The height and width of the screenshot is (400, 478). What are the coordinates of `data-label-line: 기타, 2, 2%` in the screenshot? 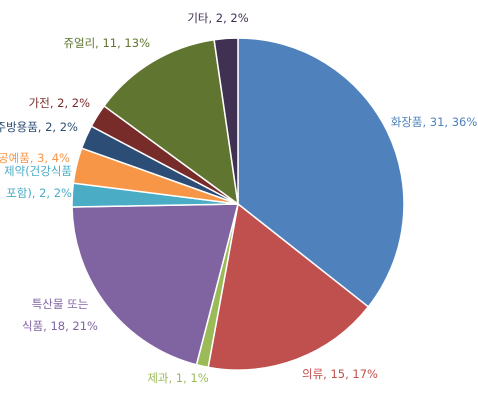 It's located at (217, 18).